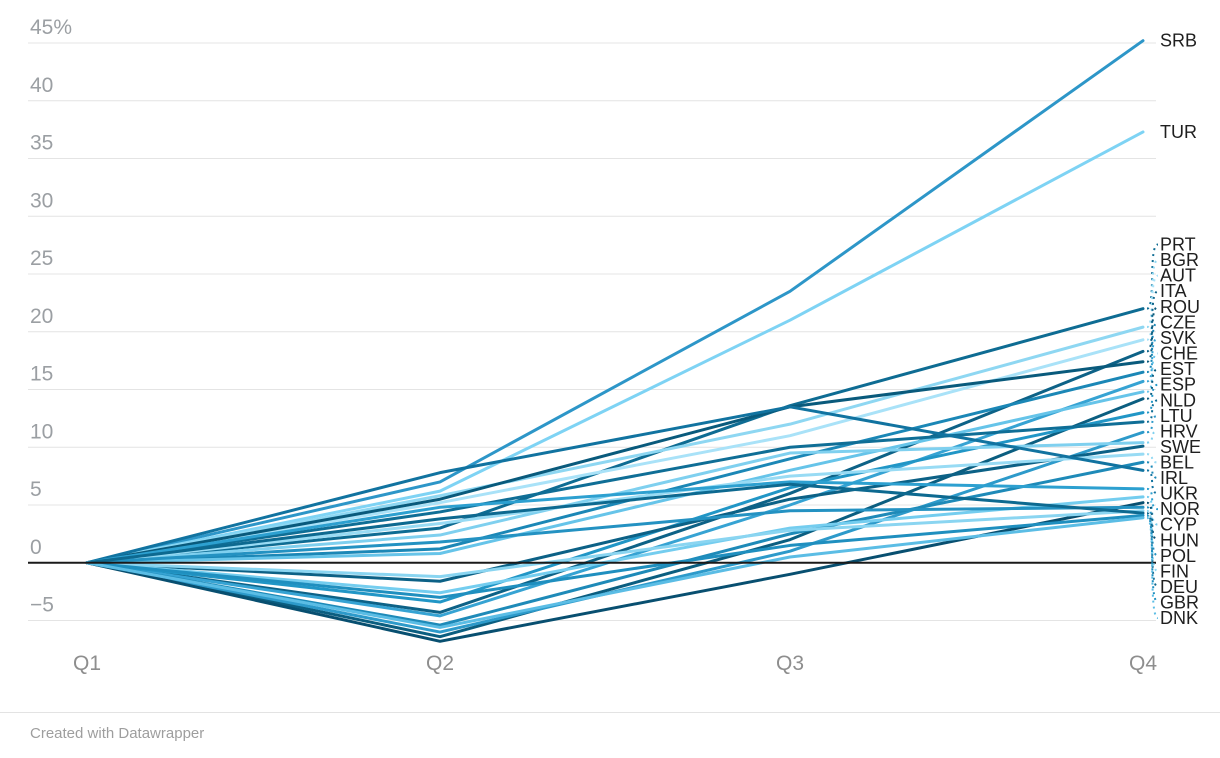 The width and height of the screenshot is (1220, 758). Describe the element at coordinates (1180, 307) in the screenshot. I see `series-label-ROU: ROU` at that location.